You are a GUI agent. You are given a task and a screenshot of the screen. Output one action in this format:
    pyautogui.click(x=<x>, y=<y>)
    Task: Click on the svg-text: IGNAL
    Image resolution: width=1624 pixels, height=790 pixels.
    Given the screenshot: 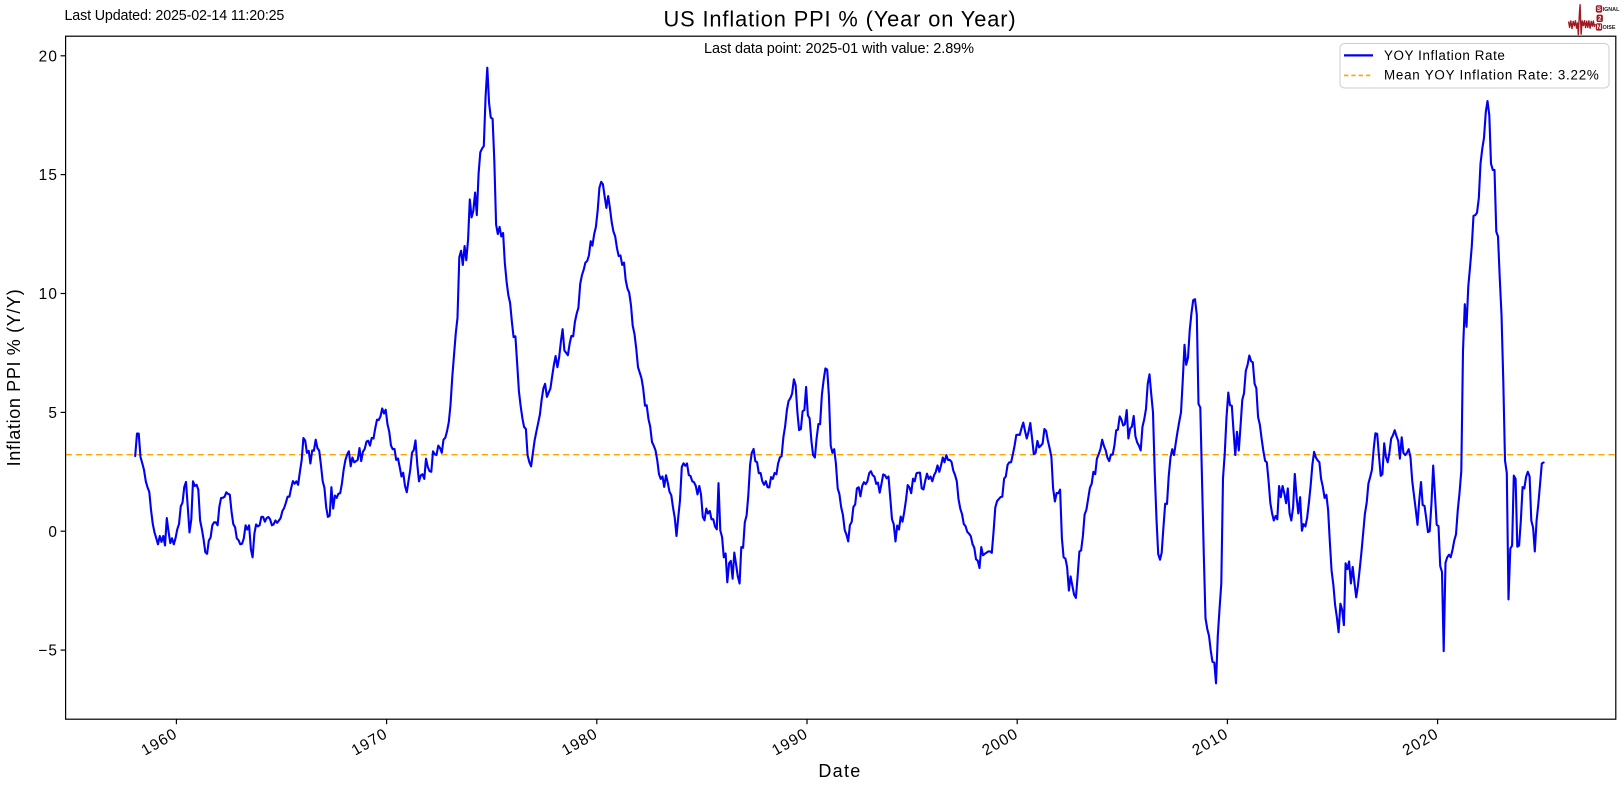 What is the action you would take?
    pyautogui.click(x=1611, y=10)
    